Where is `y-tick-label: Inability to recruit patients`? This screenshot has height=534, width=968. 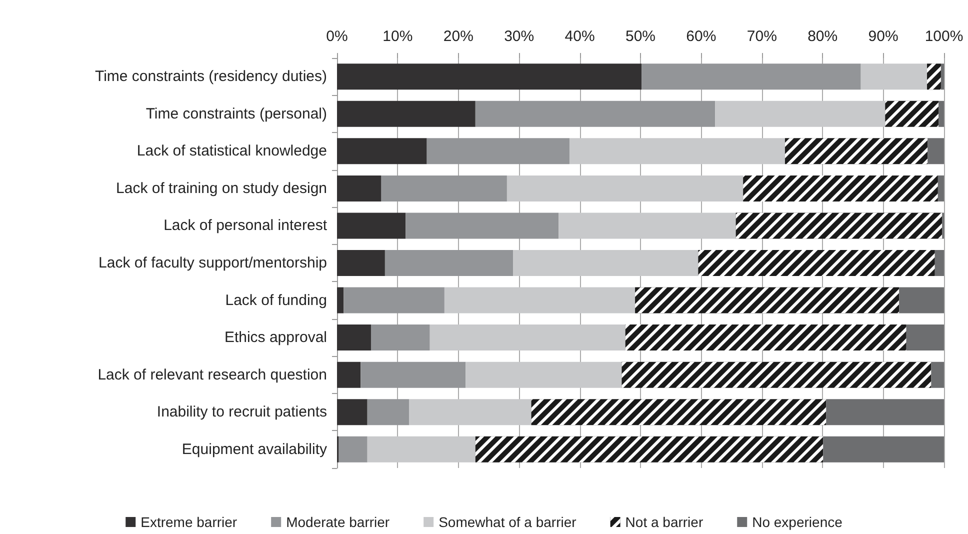 y-tick-label: Inability to recruit patients is located at coordinates (241, 412).